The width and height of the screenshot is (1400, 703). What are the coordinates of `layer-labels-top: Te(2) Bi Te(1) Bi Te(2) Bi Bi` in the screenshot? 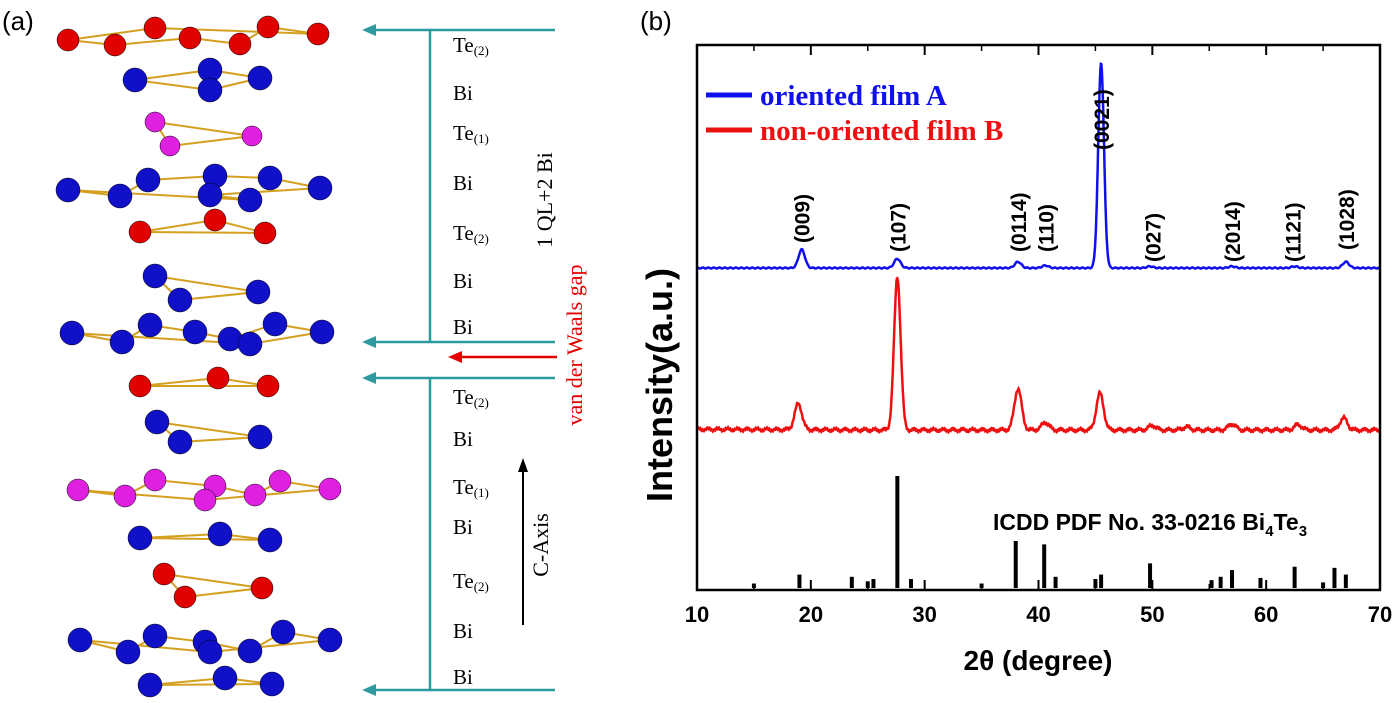 It's located at (471, 186).